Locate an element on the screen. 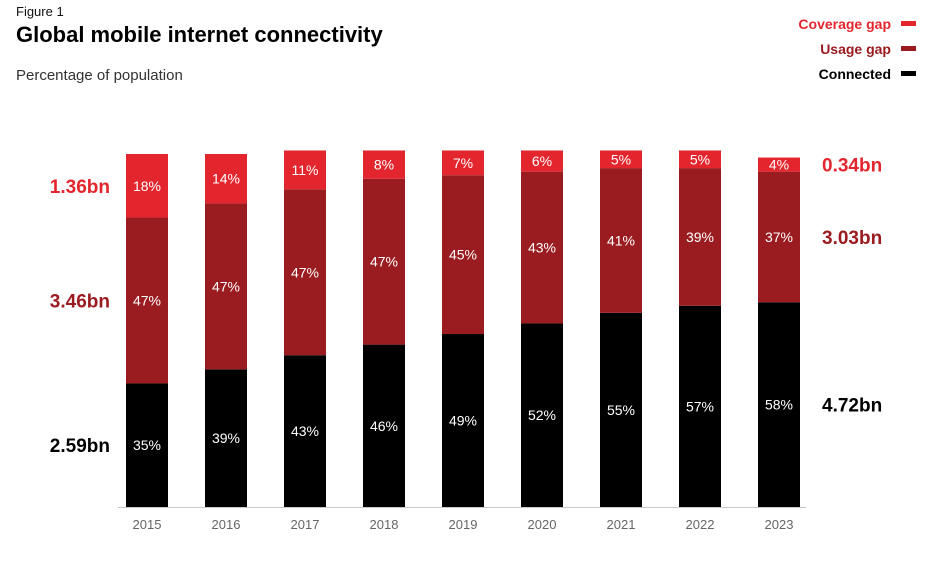 The width and height of the screenshot is (936, 562). bar-usage-gap-2019 is located at coordinates (463, 255).